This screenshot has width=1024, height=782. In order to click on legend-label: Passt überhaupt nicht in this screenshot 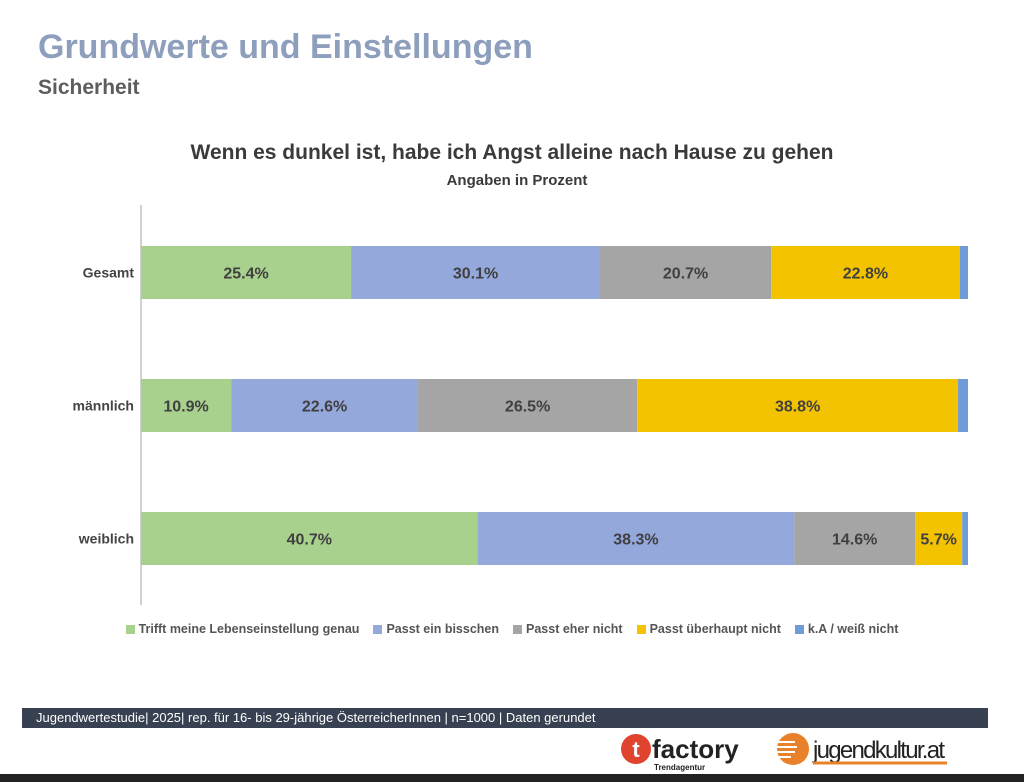, I will do `click(715, 629)`.